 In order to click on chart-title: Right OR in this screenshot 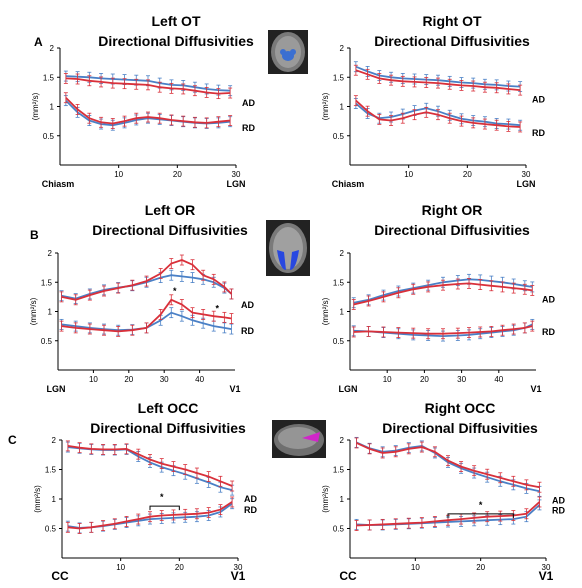, I will do `click(452, 210)`.